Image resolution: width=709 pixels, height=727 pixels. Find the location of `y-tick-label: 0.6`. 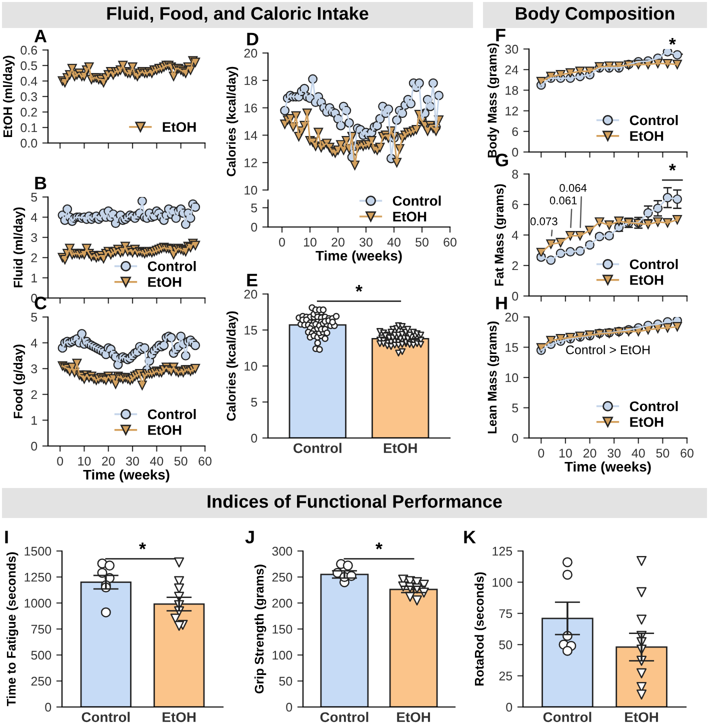

y-tick-label: 0.6 is located at coordinates (29, 50).